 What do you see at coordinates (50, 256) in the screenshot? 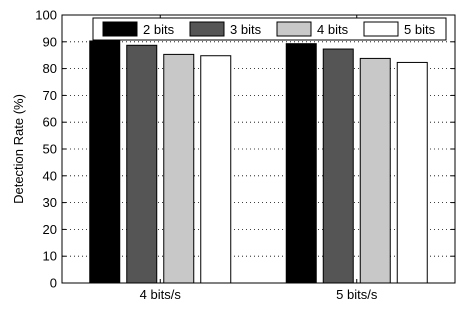
I see `y-tick-label: 10` at bounding box center [50, 256].